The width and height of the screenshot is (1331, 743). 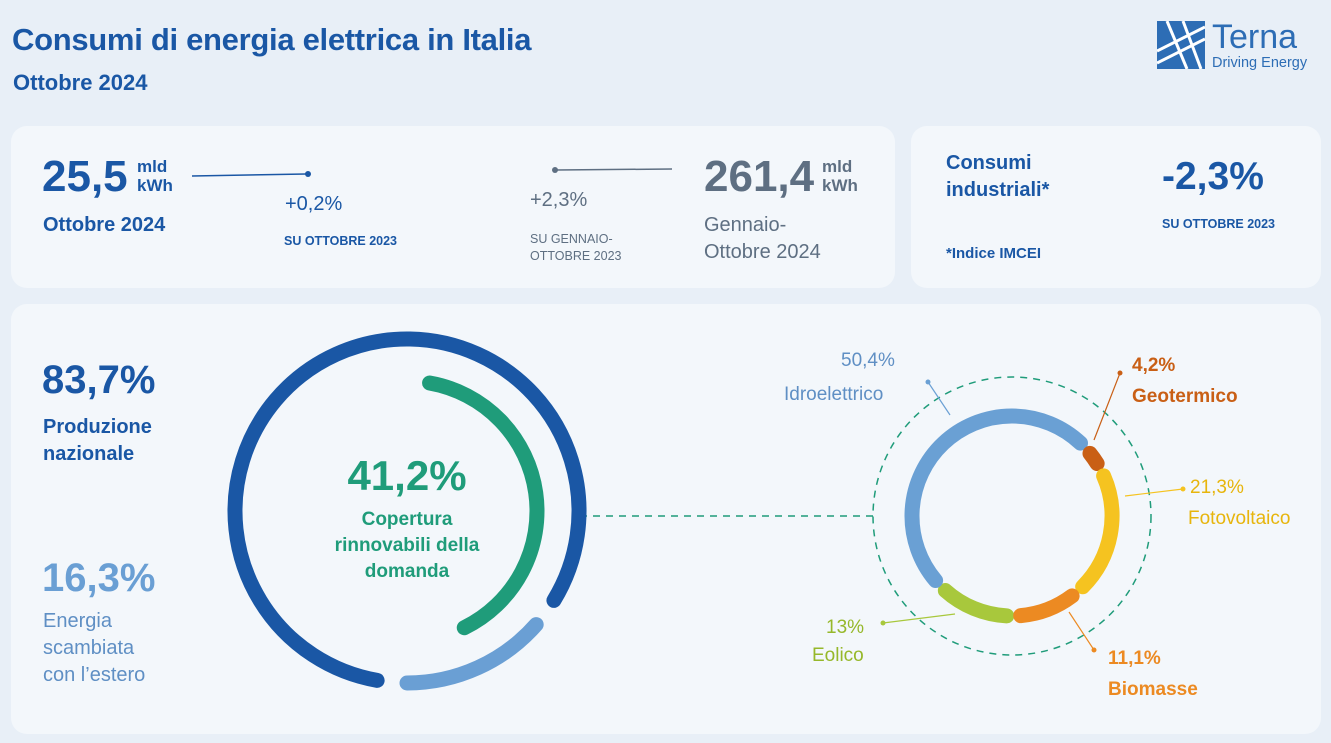 What do you see at coordinates (1183, 489) in the screenshot?
I see `solar-leader-dot` at bounding box center [1183, 489].